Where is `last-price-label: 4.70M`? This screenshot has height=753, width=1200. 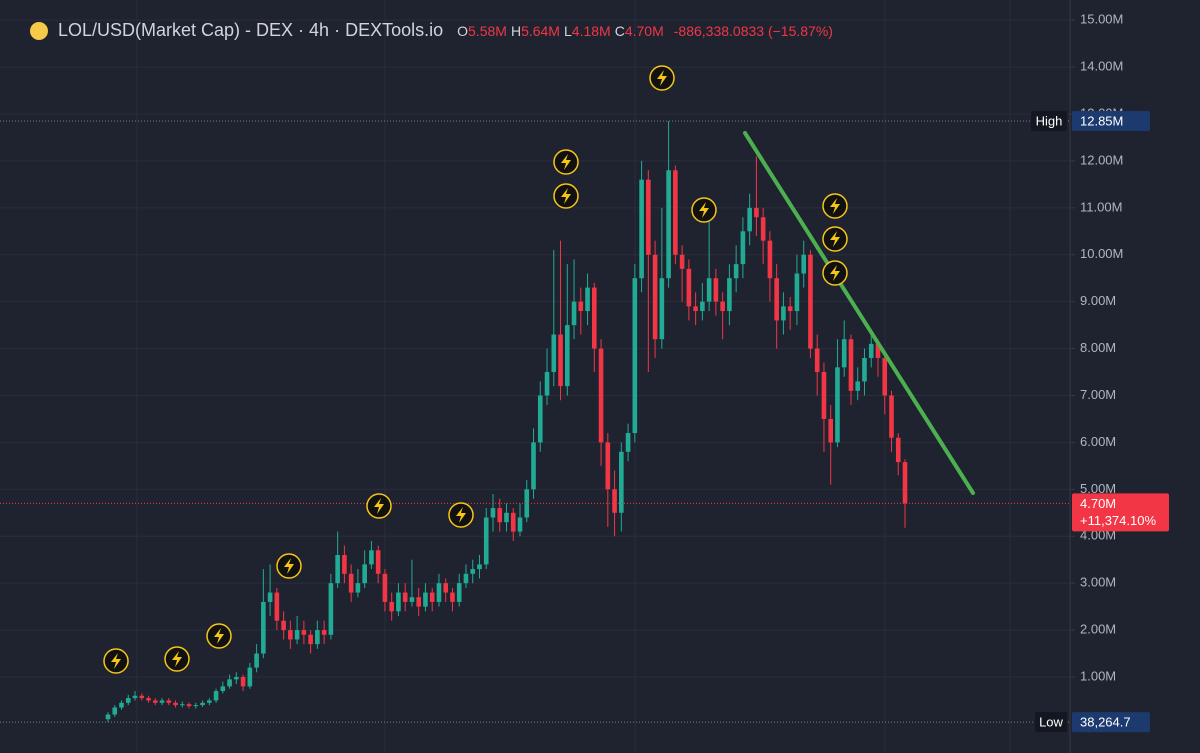 last-price-label: 4.70M is located at coordinates (1098, 503).